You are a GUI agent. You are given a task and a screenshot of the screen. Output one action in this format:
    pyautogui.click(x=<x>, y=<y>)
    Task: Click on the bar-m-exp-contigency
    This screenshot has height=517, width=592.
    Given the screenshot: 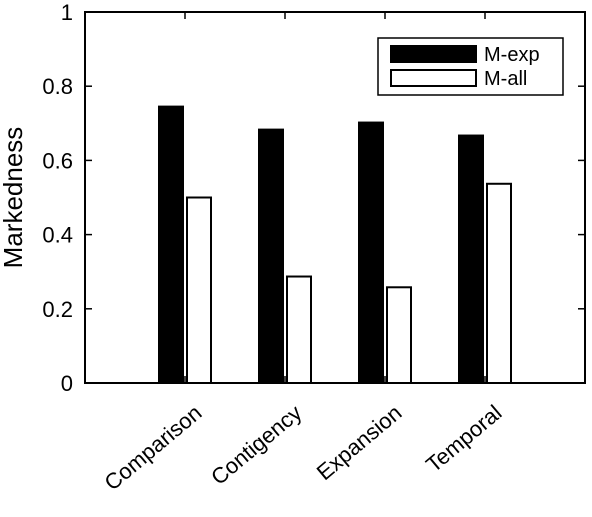 What is the action you would take?
    pyautogui.click(x=271, y=256)
    